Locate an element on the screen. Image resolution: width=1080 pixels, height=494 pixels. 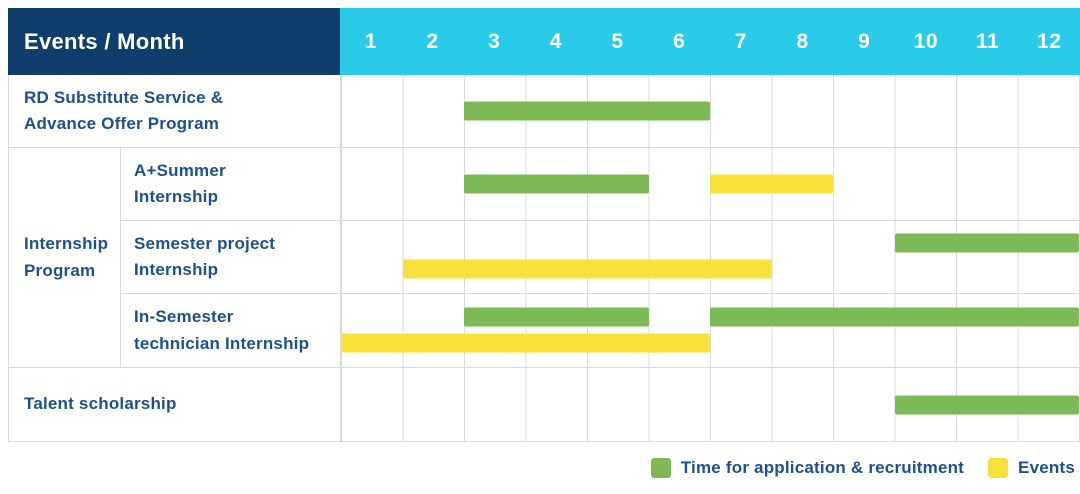
group-label-line: Program is located at coordinates (60, 270).